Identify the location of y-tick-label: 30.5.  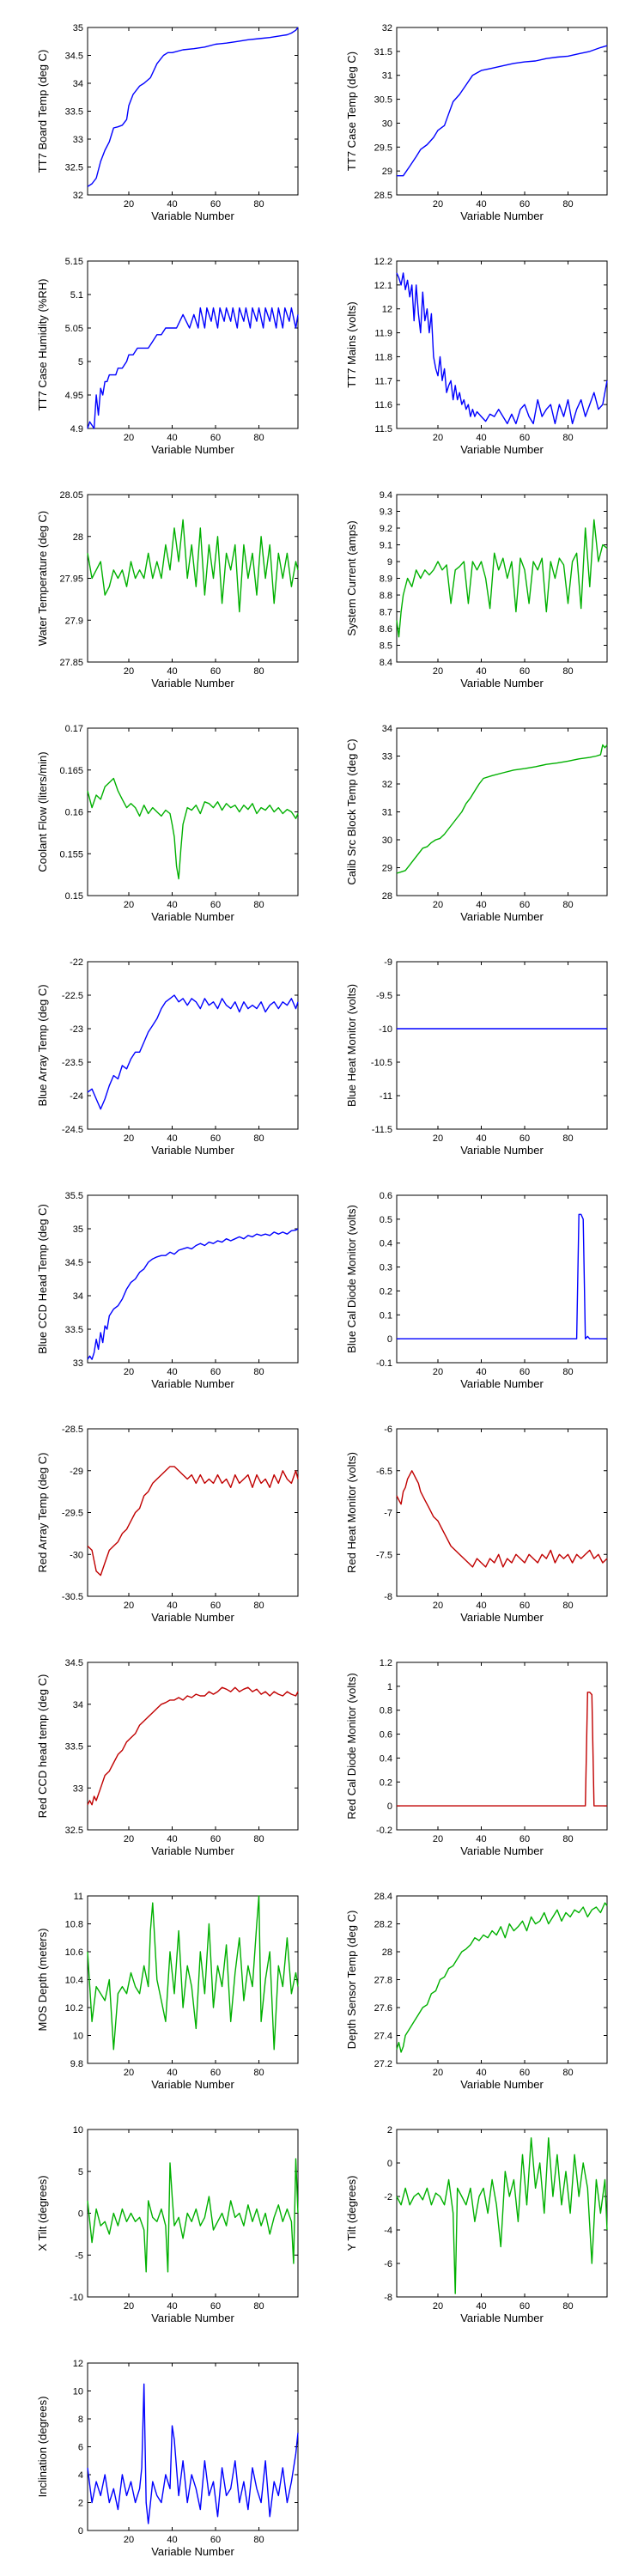
(383, 101).